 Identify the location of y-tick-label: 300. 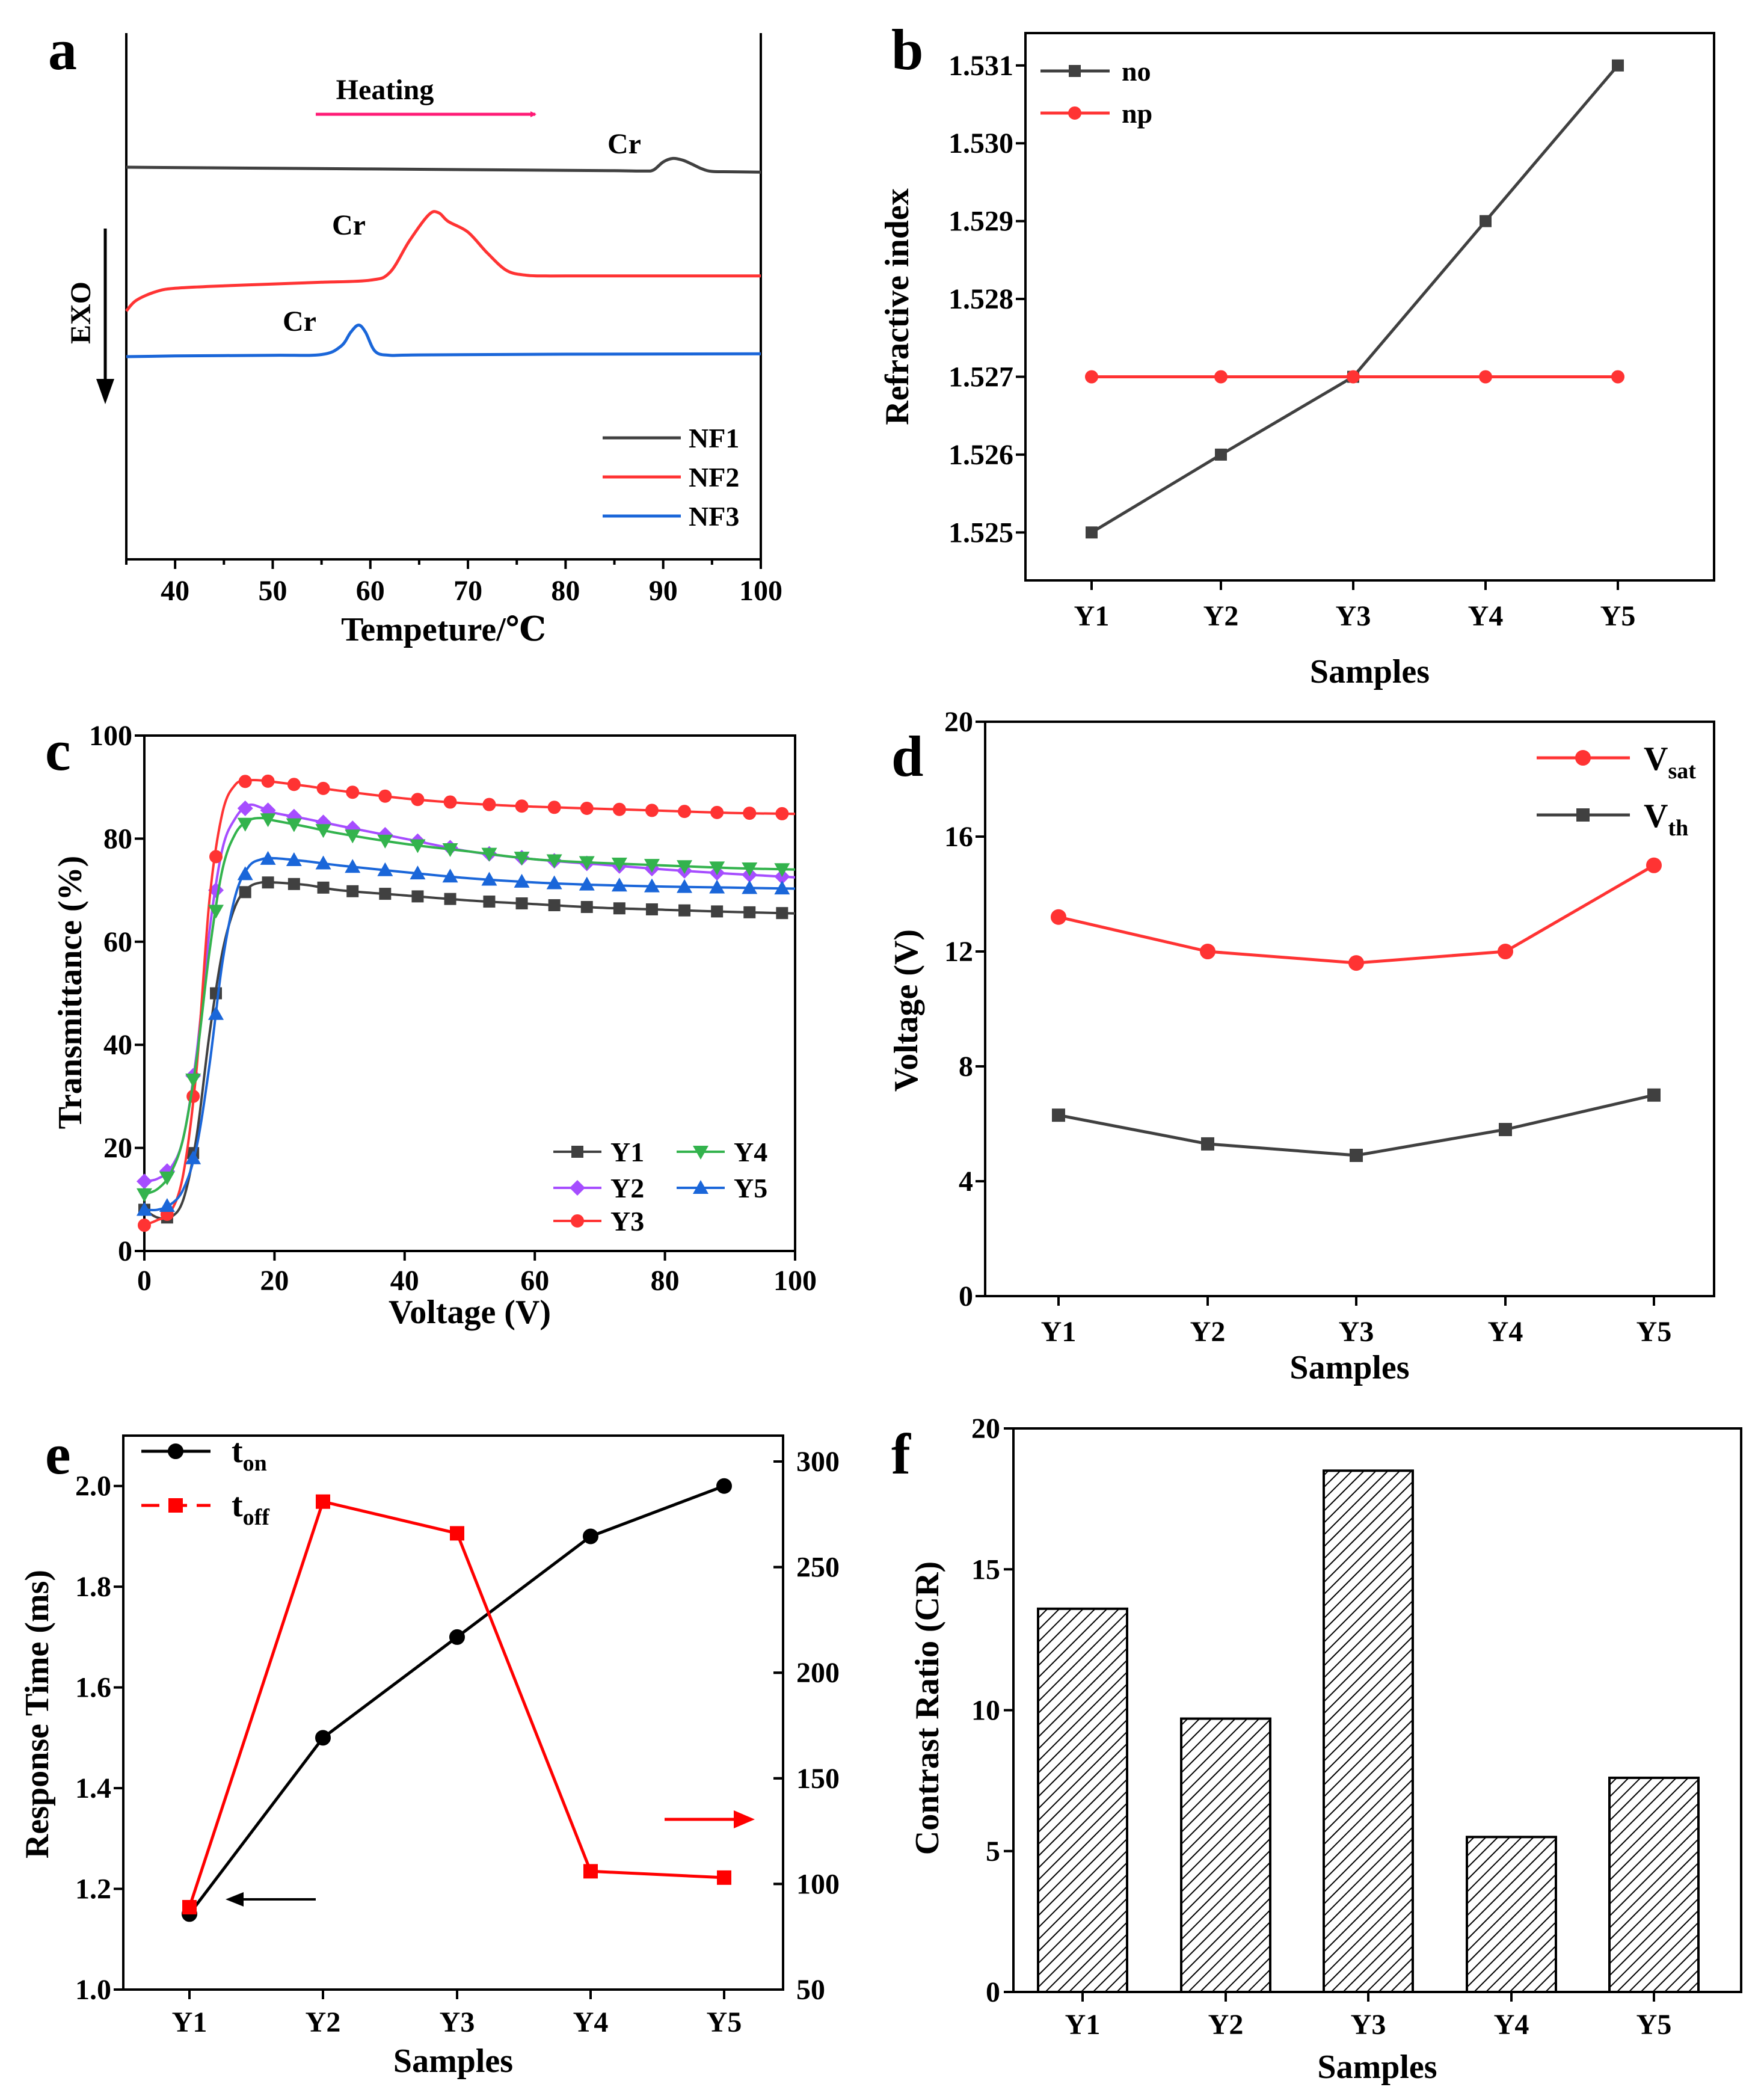
(818, 1462).